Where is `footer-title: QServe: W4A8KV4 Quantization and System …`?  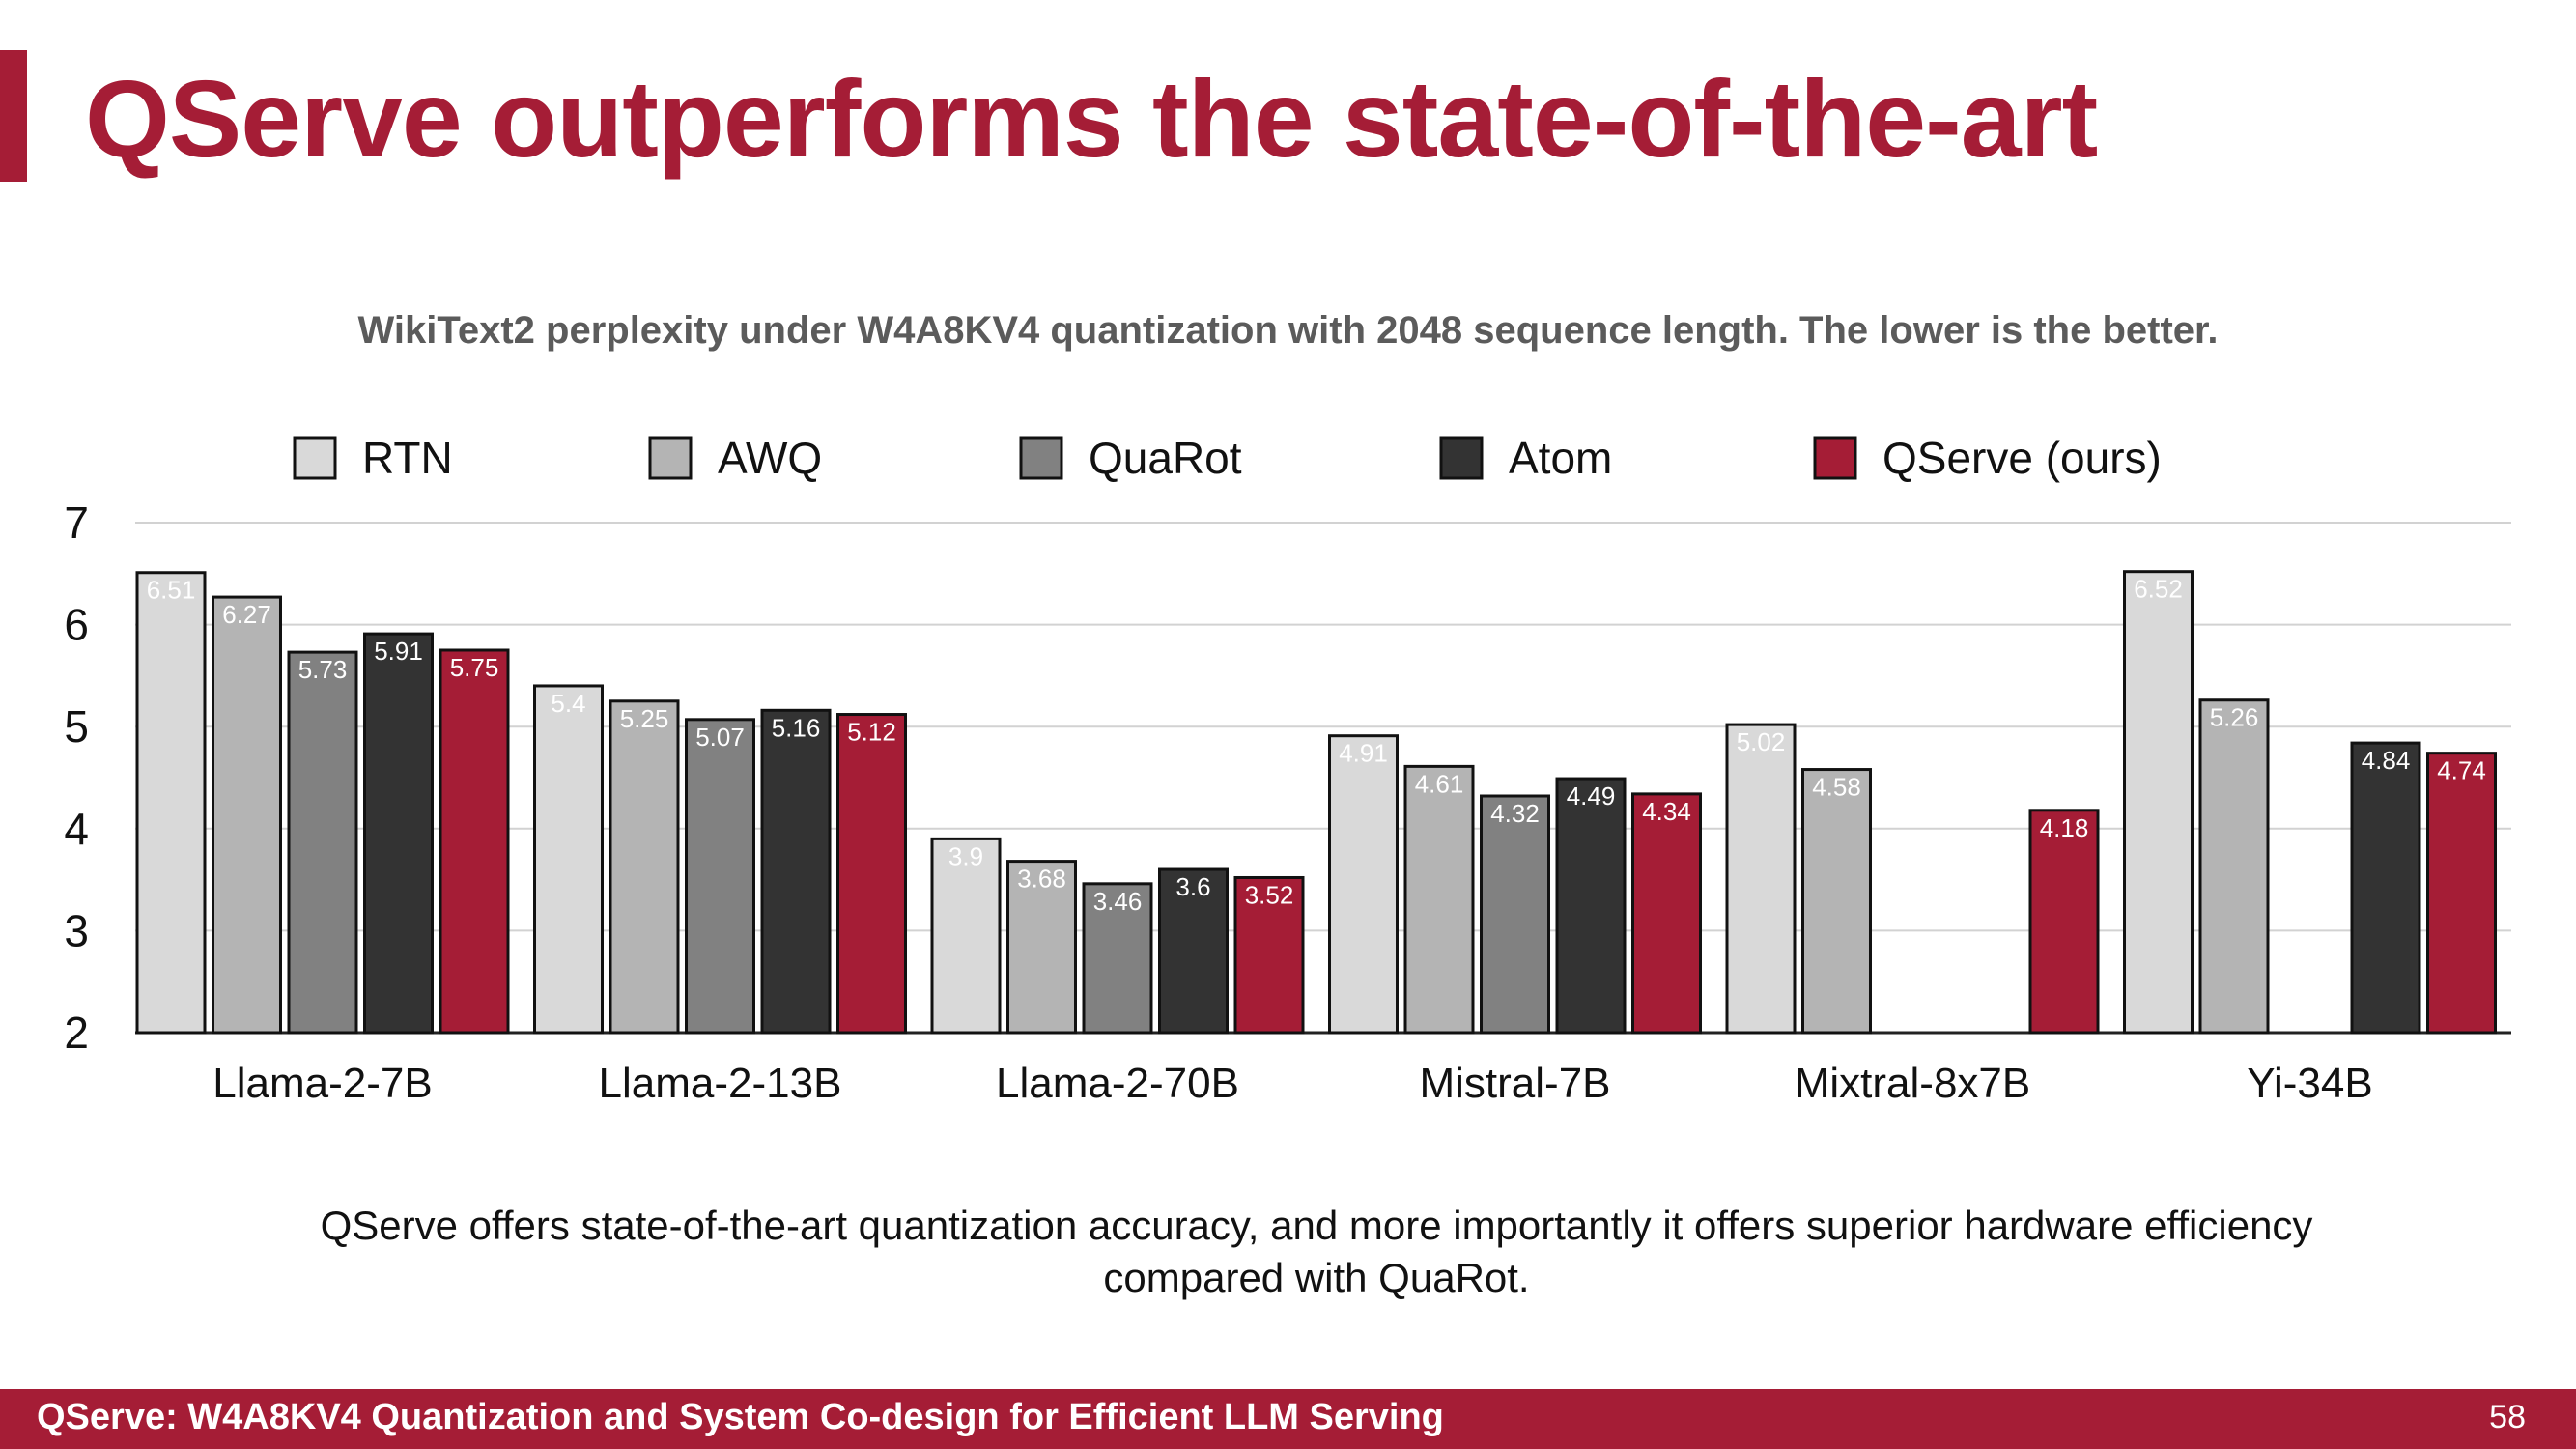 footer-title: QServe: W4A8KV4 Quantization and System … is located at coordinates (740, 1417).